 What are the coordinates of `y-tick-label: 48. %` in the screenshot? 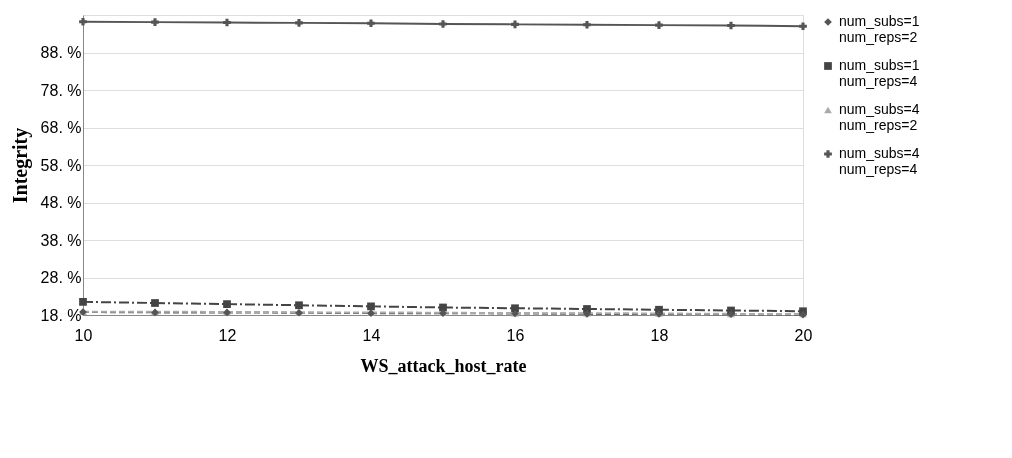 It's located at (61, 202).